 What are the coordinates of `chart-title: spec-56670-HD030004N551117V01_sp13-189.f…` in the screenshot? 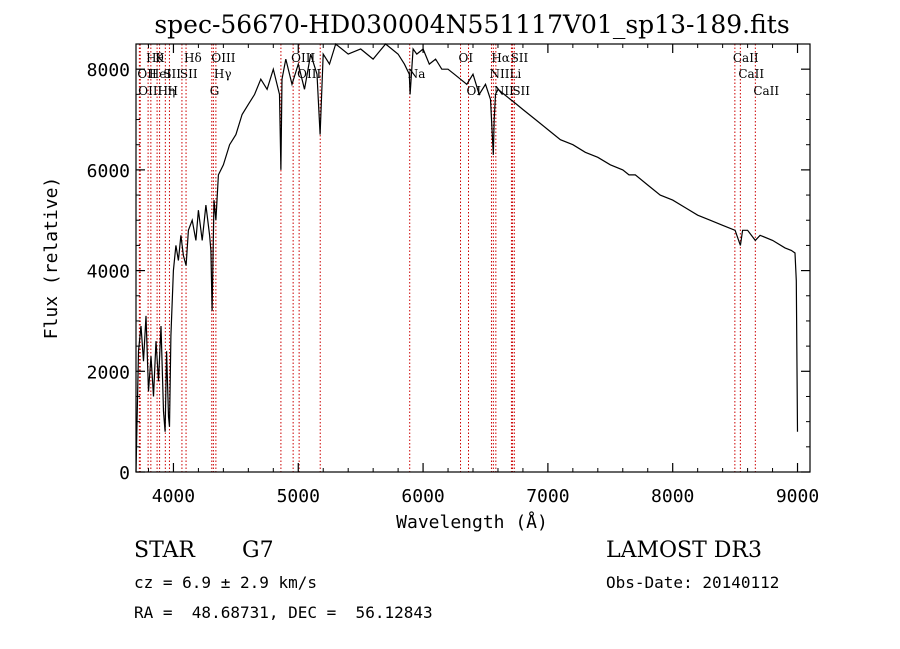 It's located at (471, 24).